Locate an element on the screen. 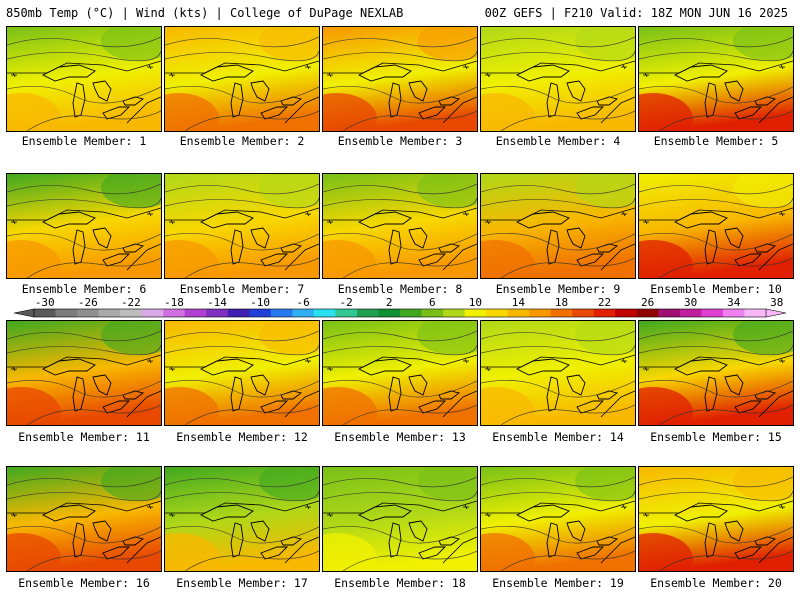 The image size is (800, 600). color-scale-tick-label: -30 is located at coordinates (45, 302).